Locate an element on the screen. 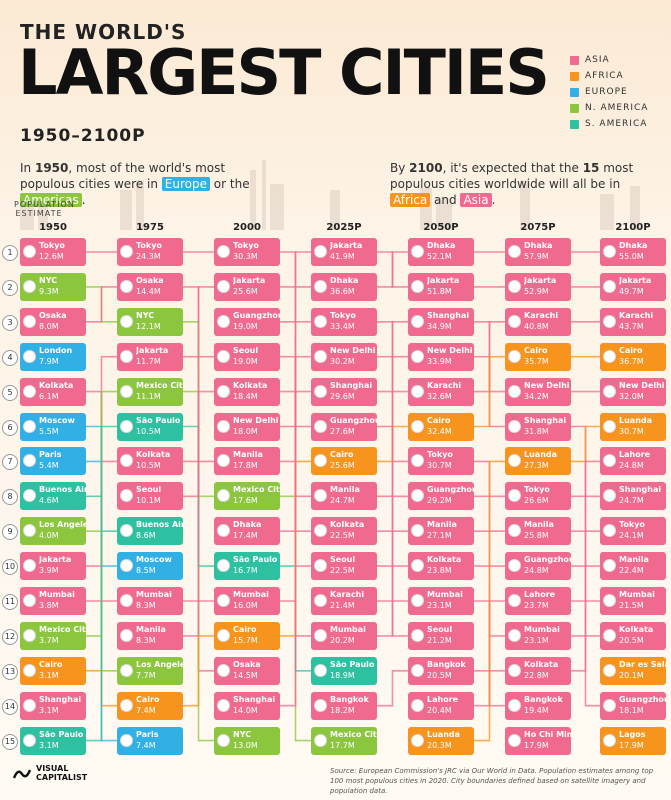 This screenshot has width=671, height=800. city-population: 11.7M is located at coordinates (148, 361).